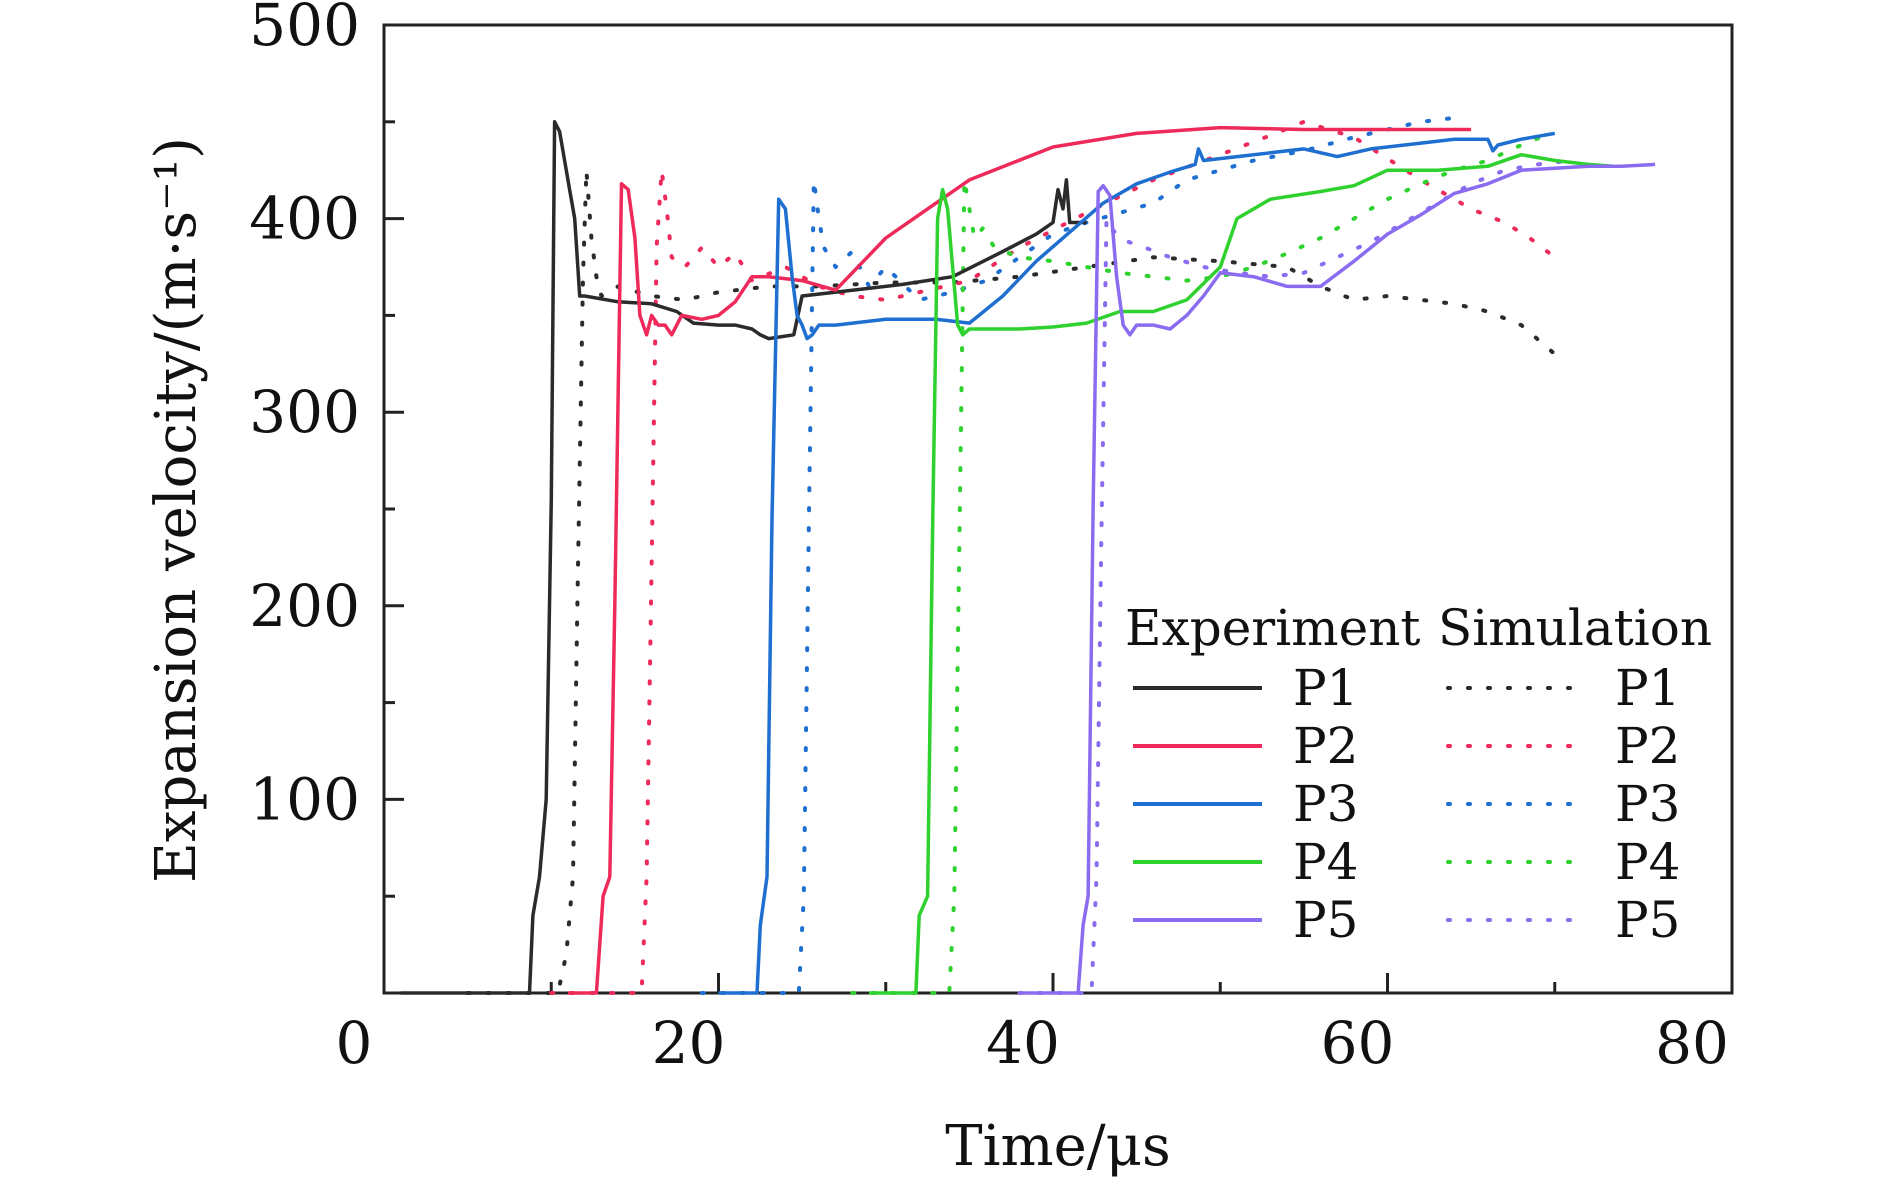 The height and width of the screenshot is (1186, 1890). What do you see at coordinates (176, 510) in the screenshot?
I see `y-axis-title: Expansion velocity/(m·s⁻¹)` at bounding box center [176, 510].